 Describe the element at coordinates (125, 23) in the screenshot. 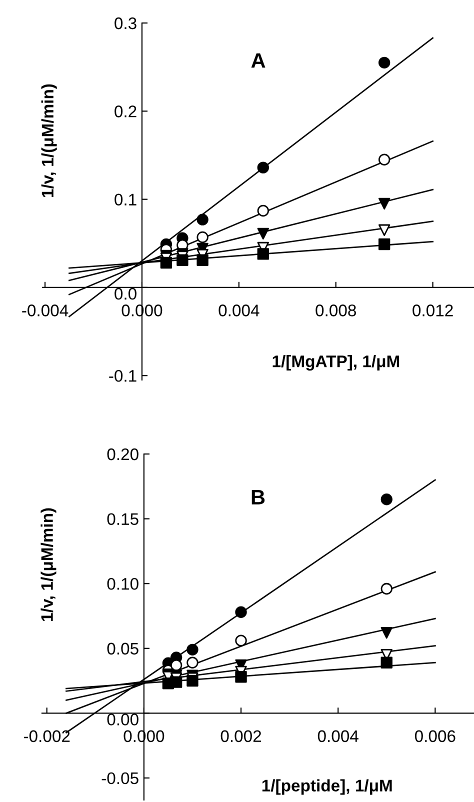

I see `y-tick-label: 0.3` at that location.